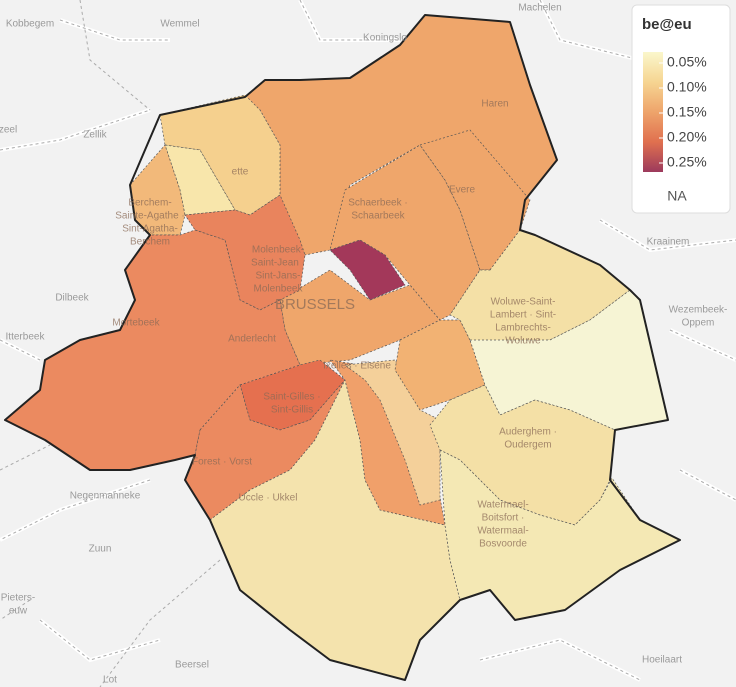 Image resolution: width=736 pixels, height=687 pixels. Describe the element at coordinates (279, 289) in the screenshot. I see `place-label: Molenbeek` at that location.